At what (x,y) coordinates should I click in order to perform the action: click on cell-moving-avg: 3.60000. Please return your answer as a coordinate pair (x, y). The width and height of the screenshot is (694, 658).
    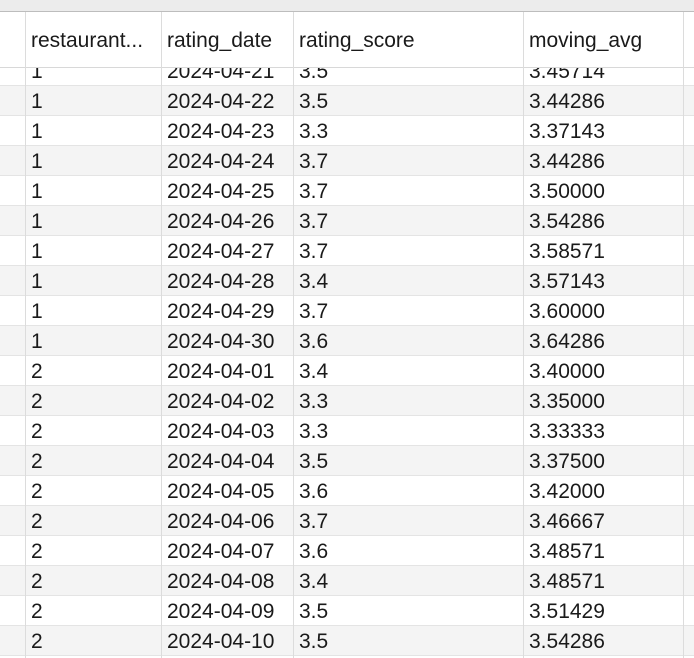
    Looking at the image, I should click on (567, 311).